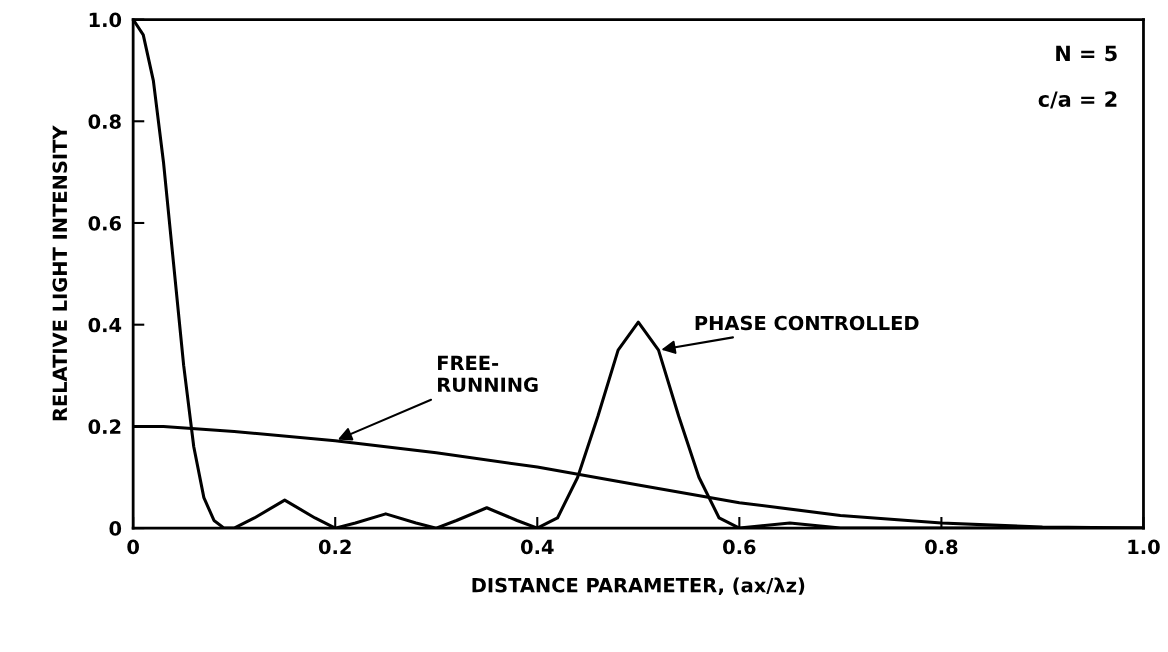 The width and height of the screenshot is (1168, 652). Describe the element at coordinates (104, 121) in the screenshot. I see `y-tick-label: 0.8` at that location.